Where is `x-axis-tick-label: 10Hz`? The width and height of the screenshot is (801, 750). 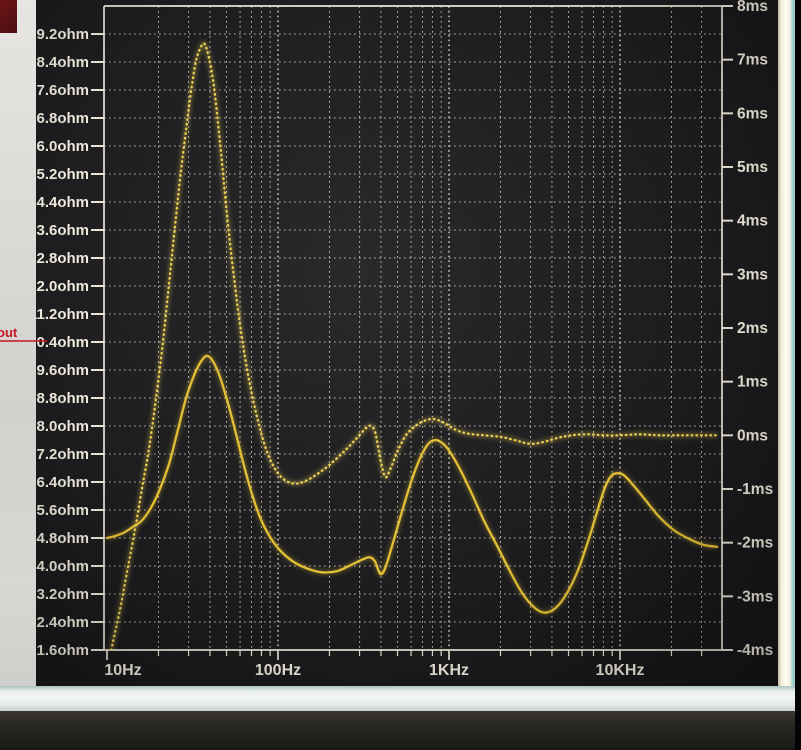 x-axis-tick-label: 10Hz is located at coordinates (122, 670).